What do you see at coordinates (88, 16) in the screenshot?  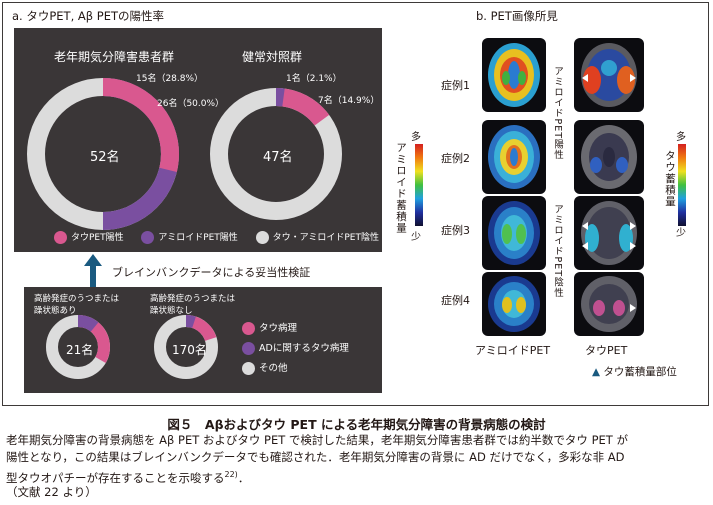 I see `panel-a-title: a. タウPET, Aβ PETの陽性率` at bounding box center [88, 16].